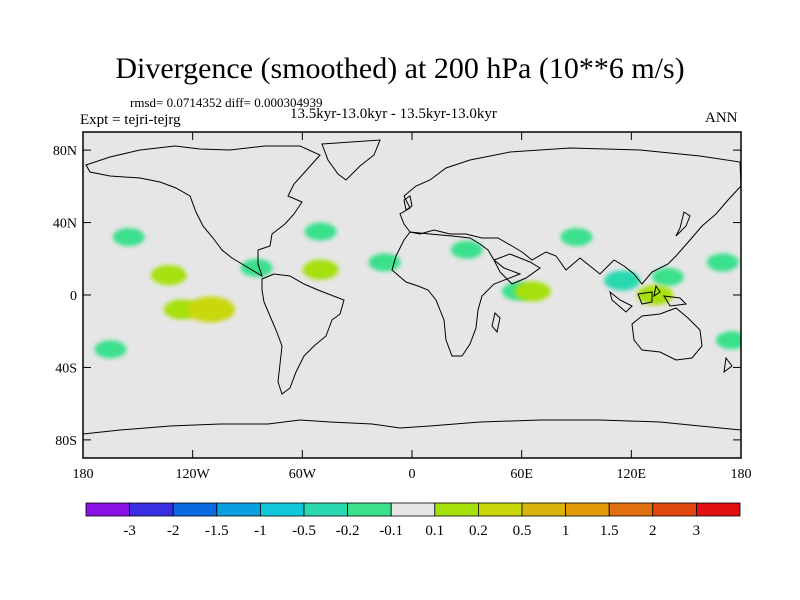 This screenshot has height=600, width=800. What do you see at coordinates (348, 531) in the screenshot?
I see `colorbar-label: -0.2` at bounding box center [348, 531].